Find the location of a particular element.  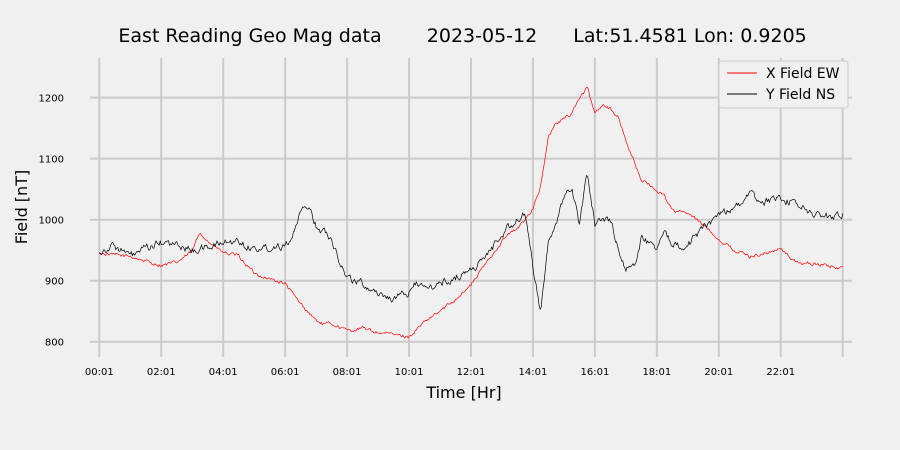

x-tick-label: 10:01 is located at coordinates (409, 372).